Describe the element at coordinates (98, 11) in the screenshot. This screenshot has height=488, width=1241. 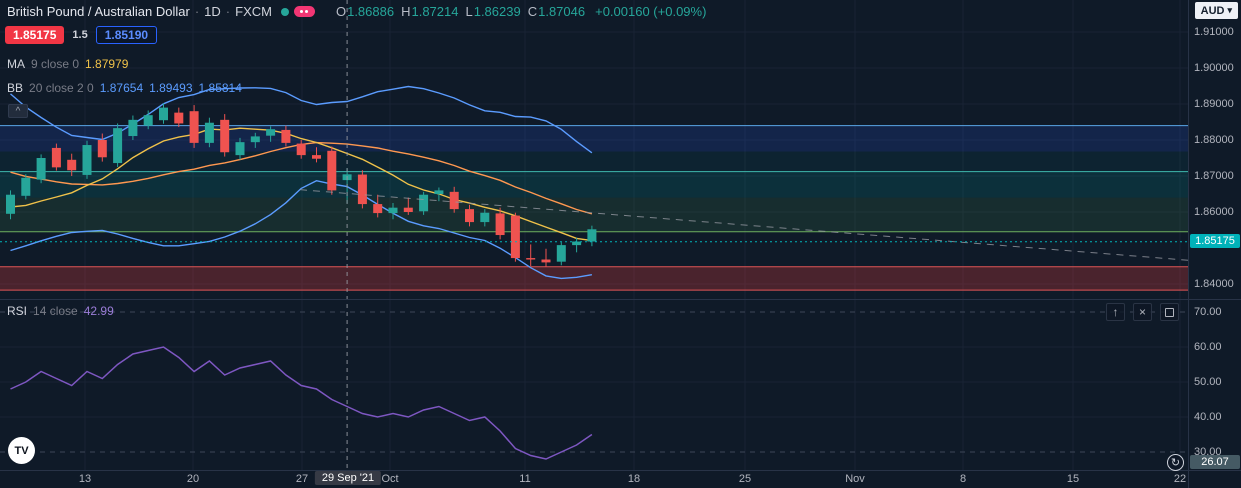
I see `symbol-name: British Pound / Australian Dollar` at that location.